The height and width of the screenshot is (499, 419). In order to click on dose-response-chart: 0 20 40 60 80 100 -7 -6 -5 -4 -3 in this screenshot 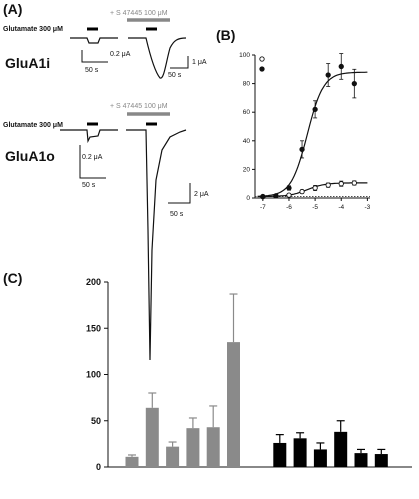, I will do `click(305, 131)`.